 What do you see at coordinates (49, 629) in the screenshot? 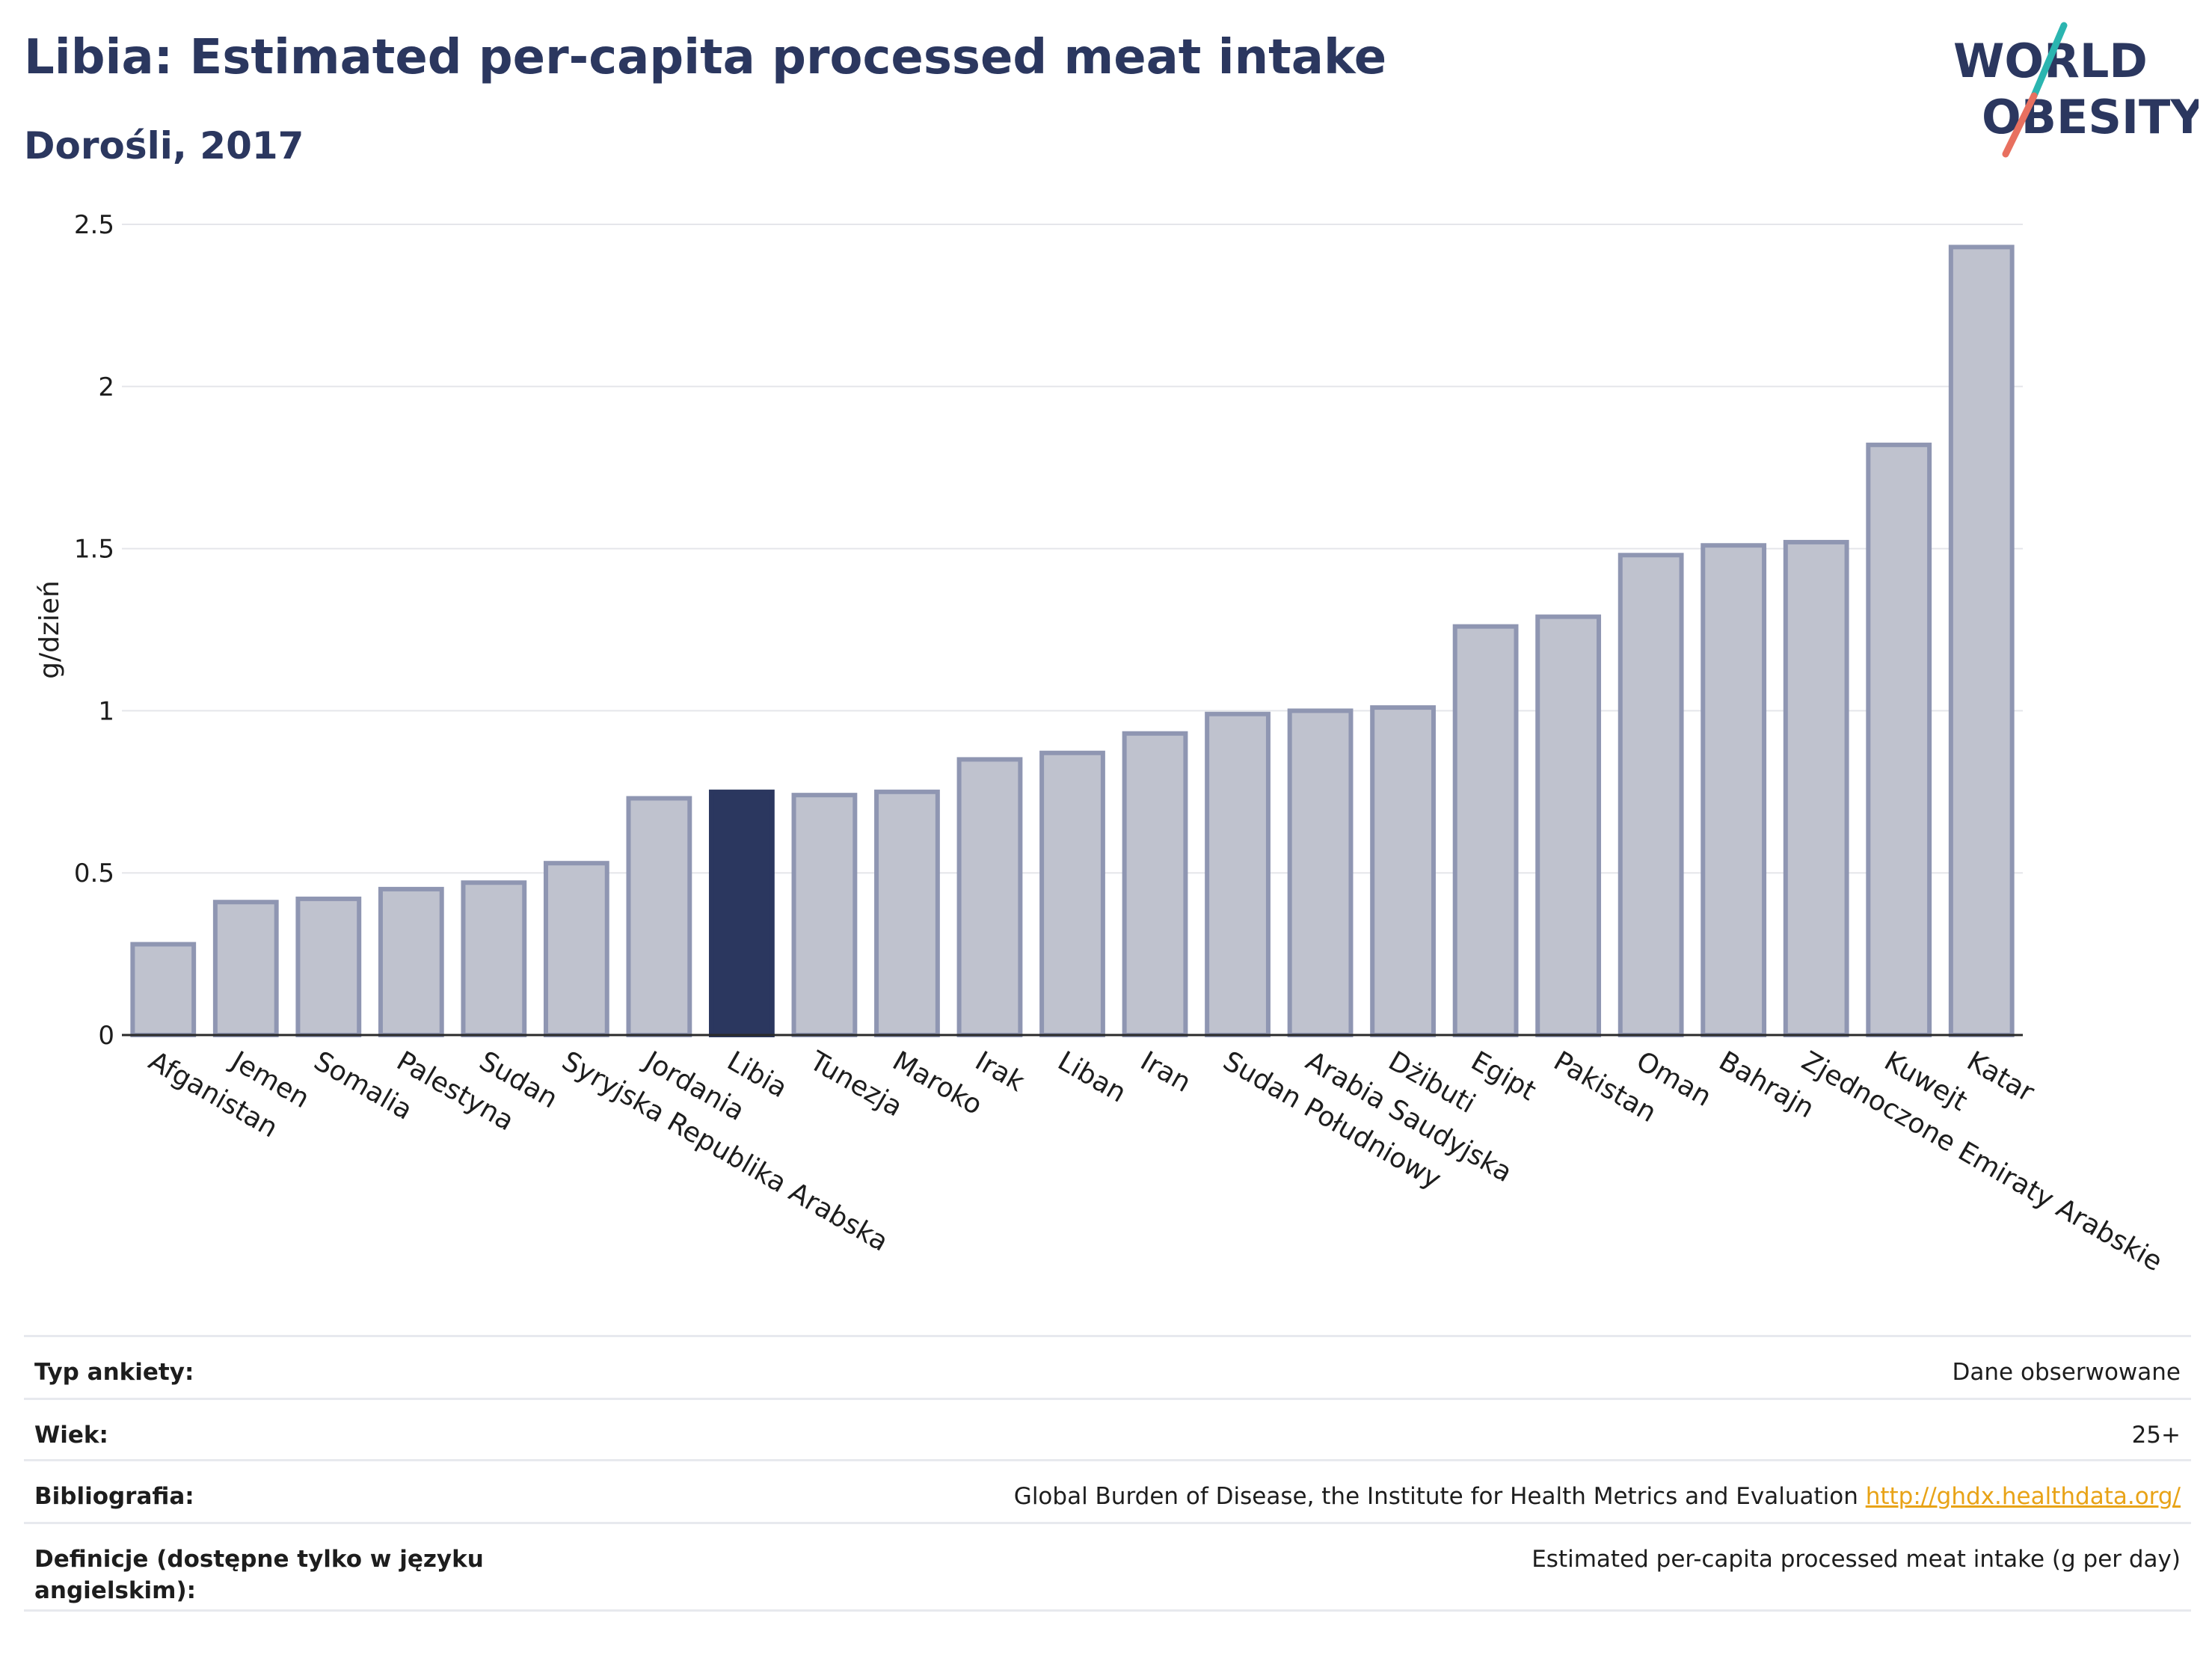
I see `y-axis-label: g/dzień` at bounding box center [49, 629].